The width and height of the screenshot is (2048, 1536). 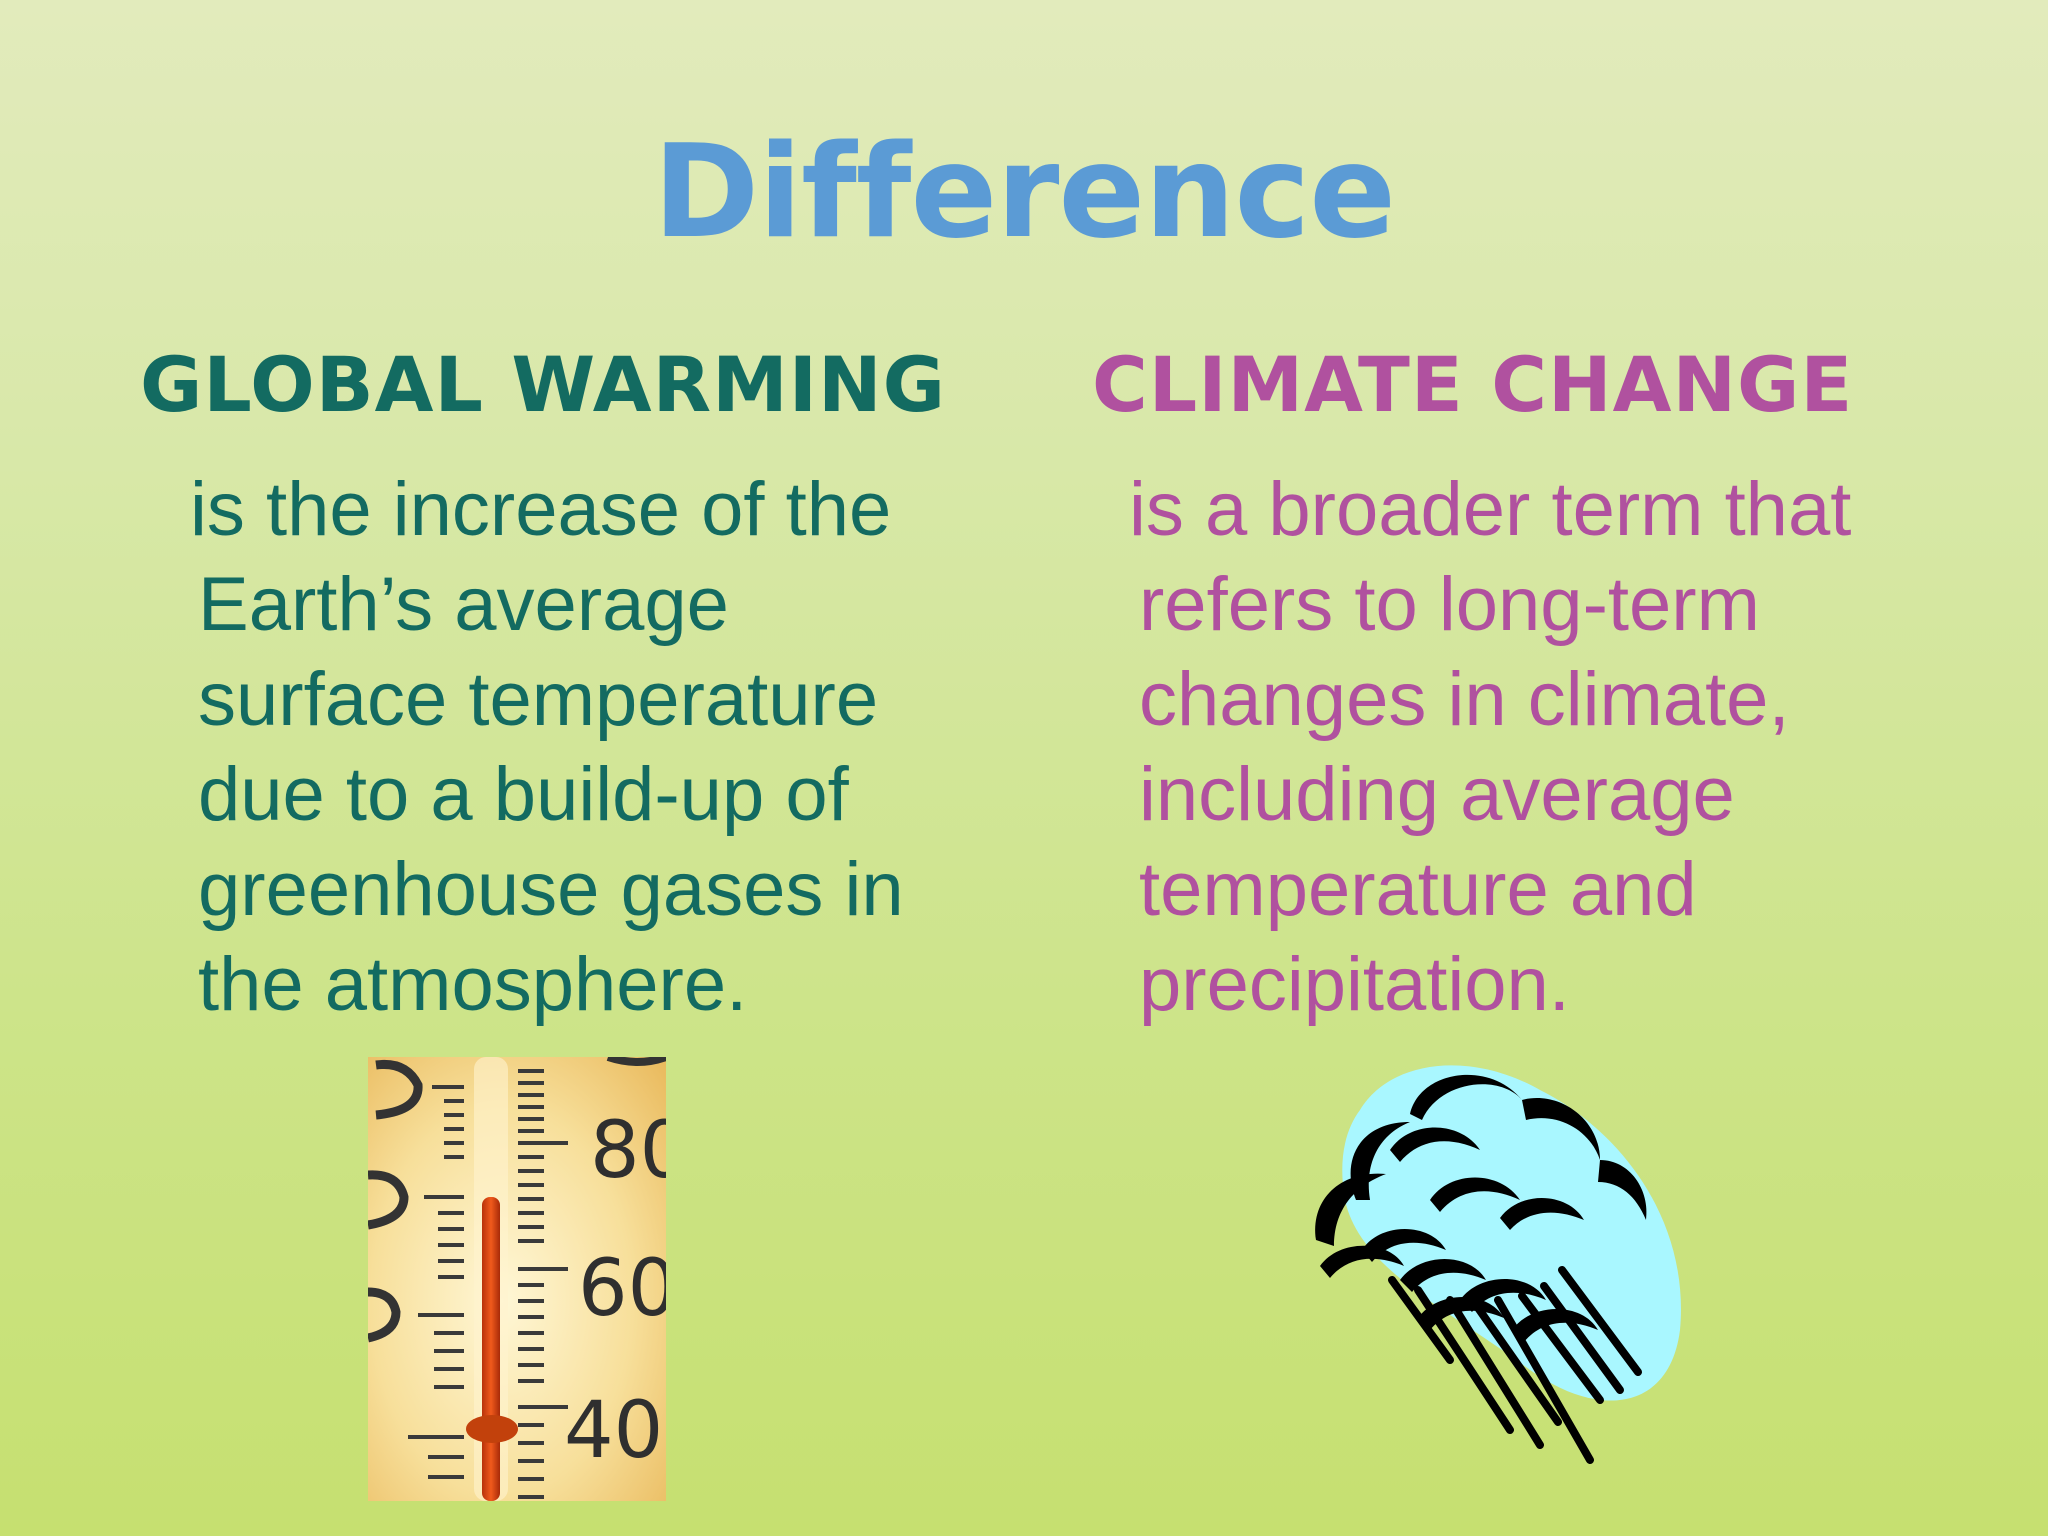 I want to click on global-warming-heading: GLOBAL WARMING, so click(x=543, y=384).